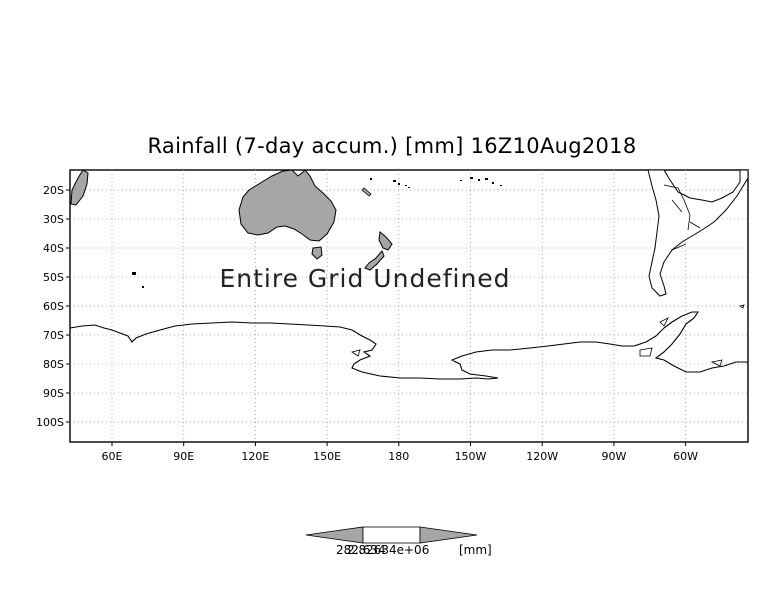  I want to click on longitude-tick-label: 90E, so click(183, 456).